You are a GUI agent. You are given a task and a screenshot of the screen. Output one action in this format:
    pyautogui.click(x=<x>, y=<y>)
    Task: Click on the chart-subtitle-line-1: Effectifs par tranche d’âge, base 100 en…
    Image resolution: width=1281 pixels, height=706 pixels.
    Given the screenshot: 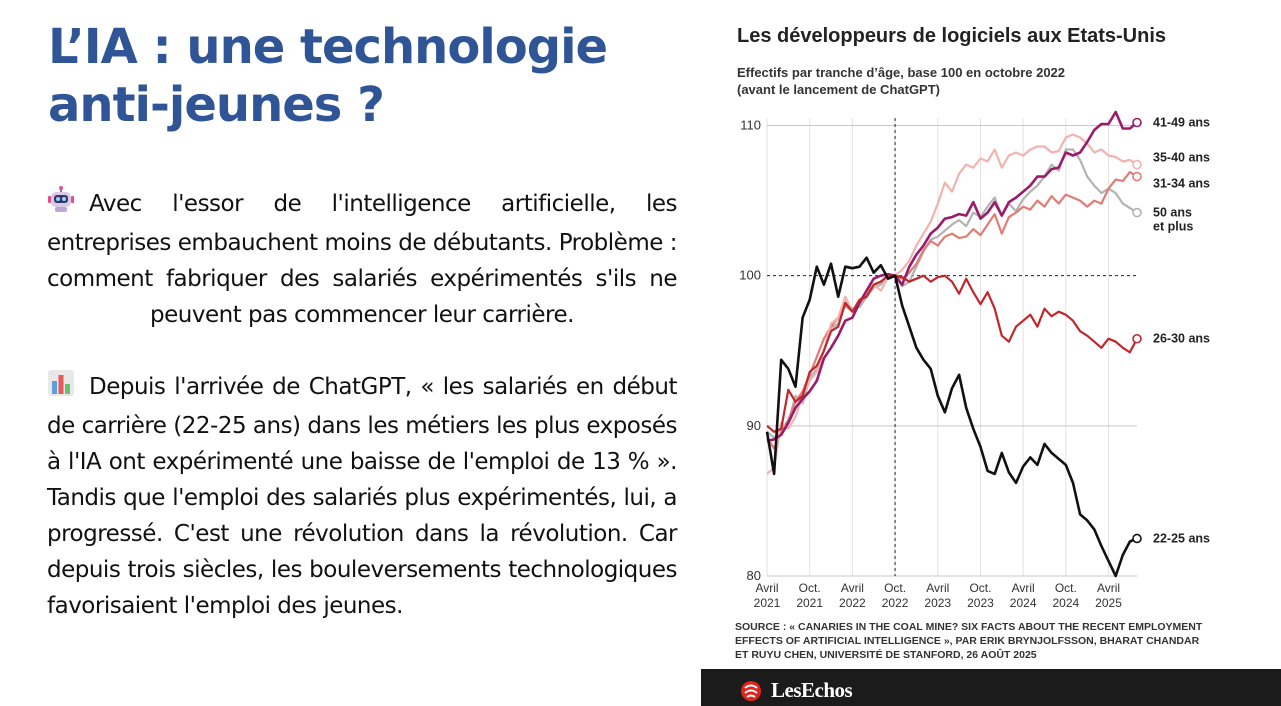 What is the action you would take?
    pyautogui.click(x=901, y=72)
    